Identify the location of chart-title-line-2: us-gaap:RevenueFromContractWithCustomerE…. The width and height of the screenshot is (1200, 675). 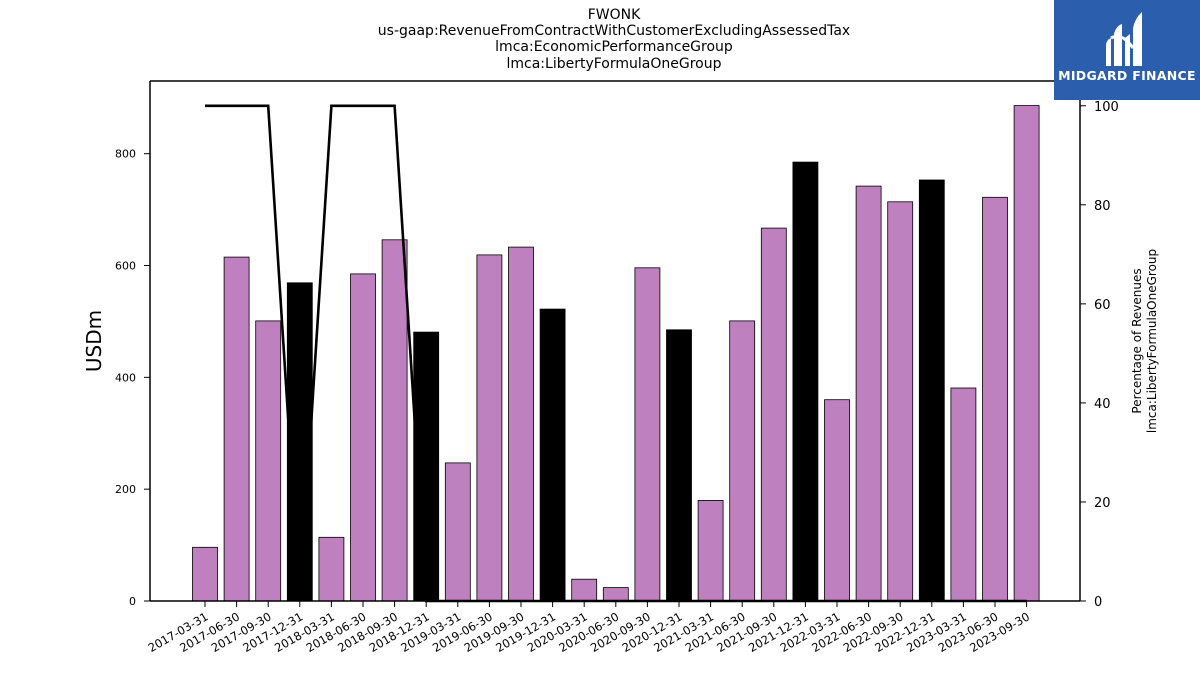
(614, 31).